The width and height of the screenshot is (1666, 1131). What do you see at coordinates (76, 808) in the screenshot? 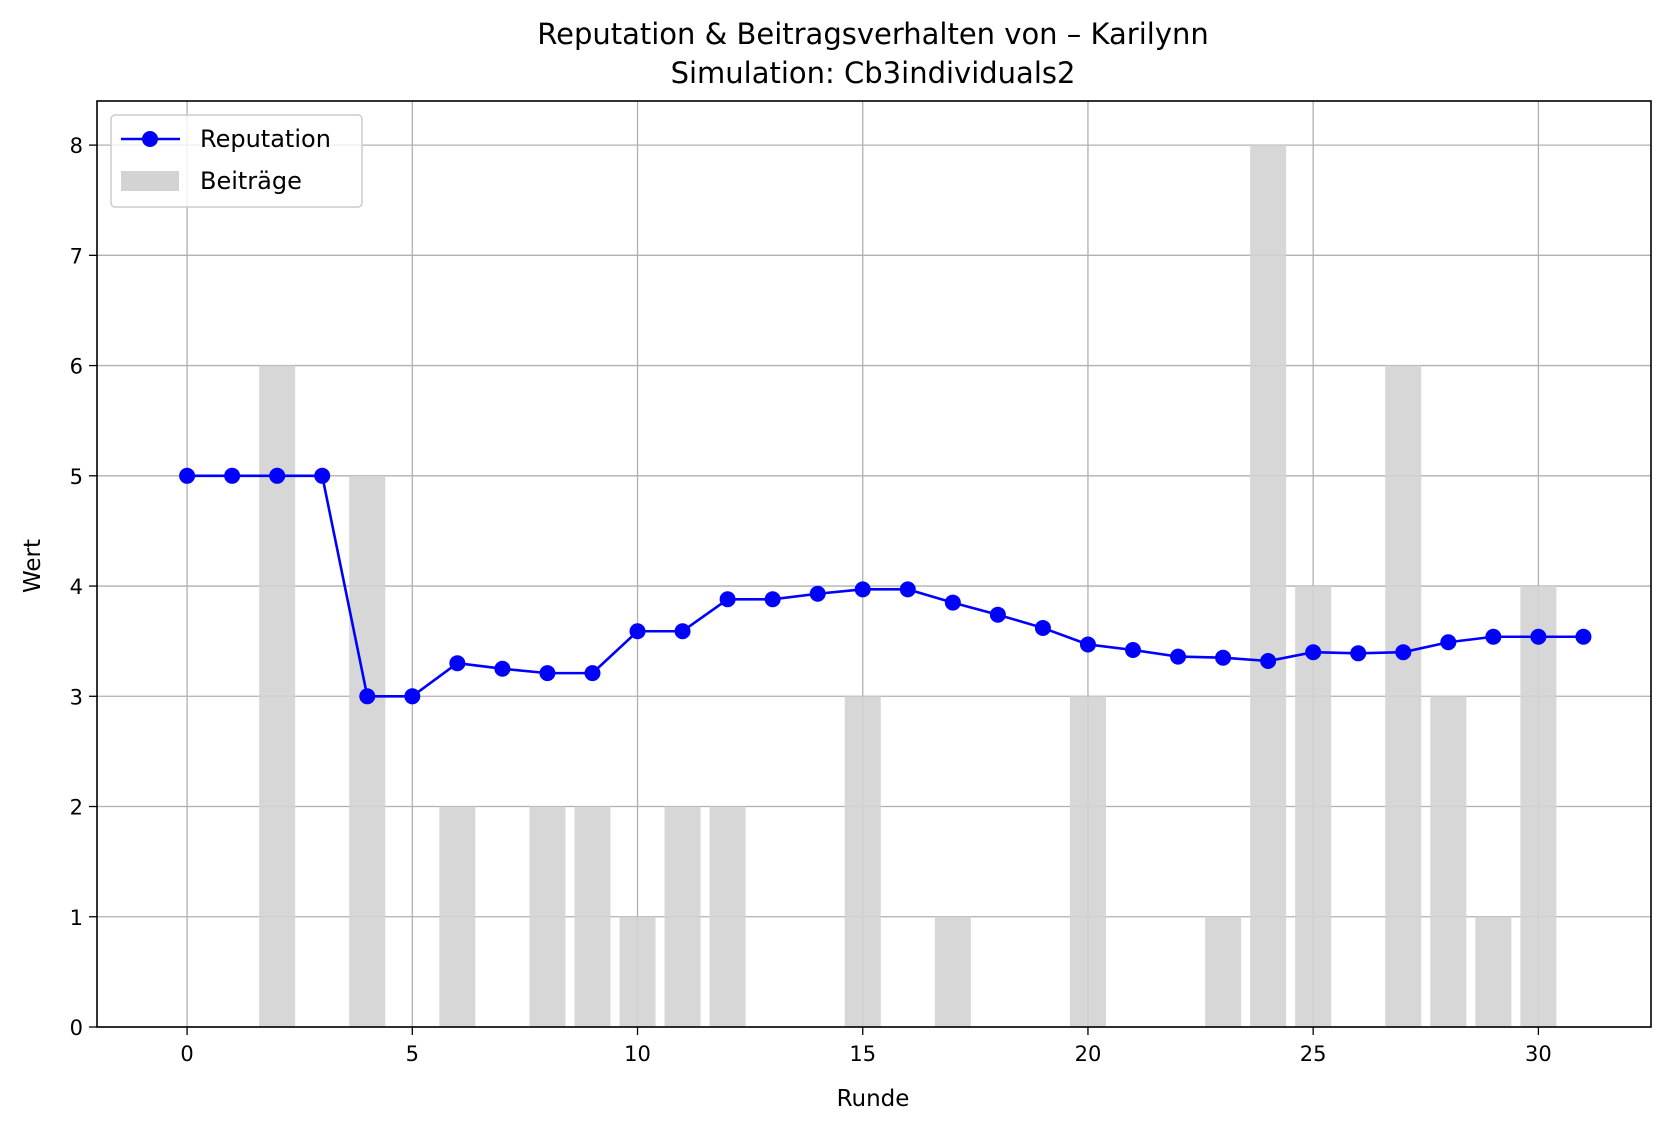
I see `y-tick-label: 2` at bounding box center [76, 808].